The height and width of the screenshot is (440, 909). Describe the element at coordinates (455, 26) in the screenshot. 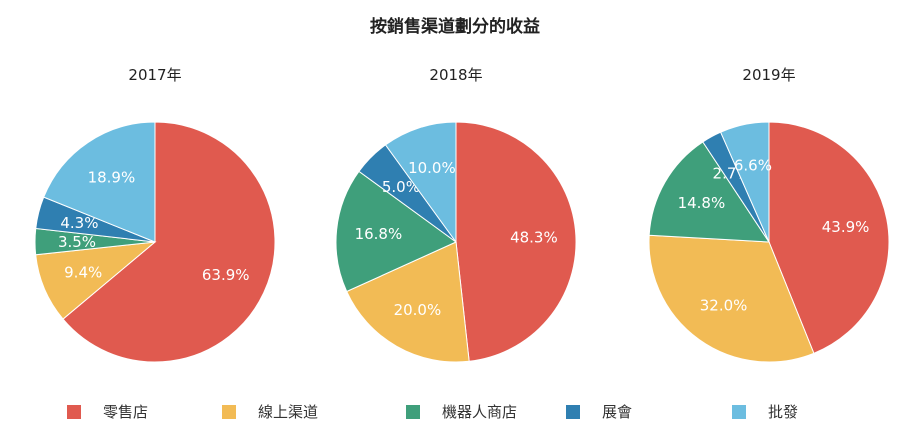

I see `chart-title: 按銷售渠道劃分的收益` at that location.